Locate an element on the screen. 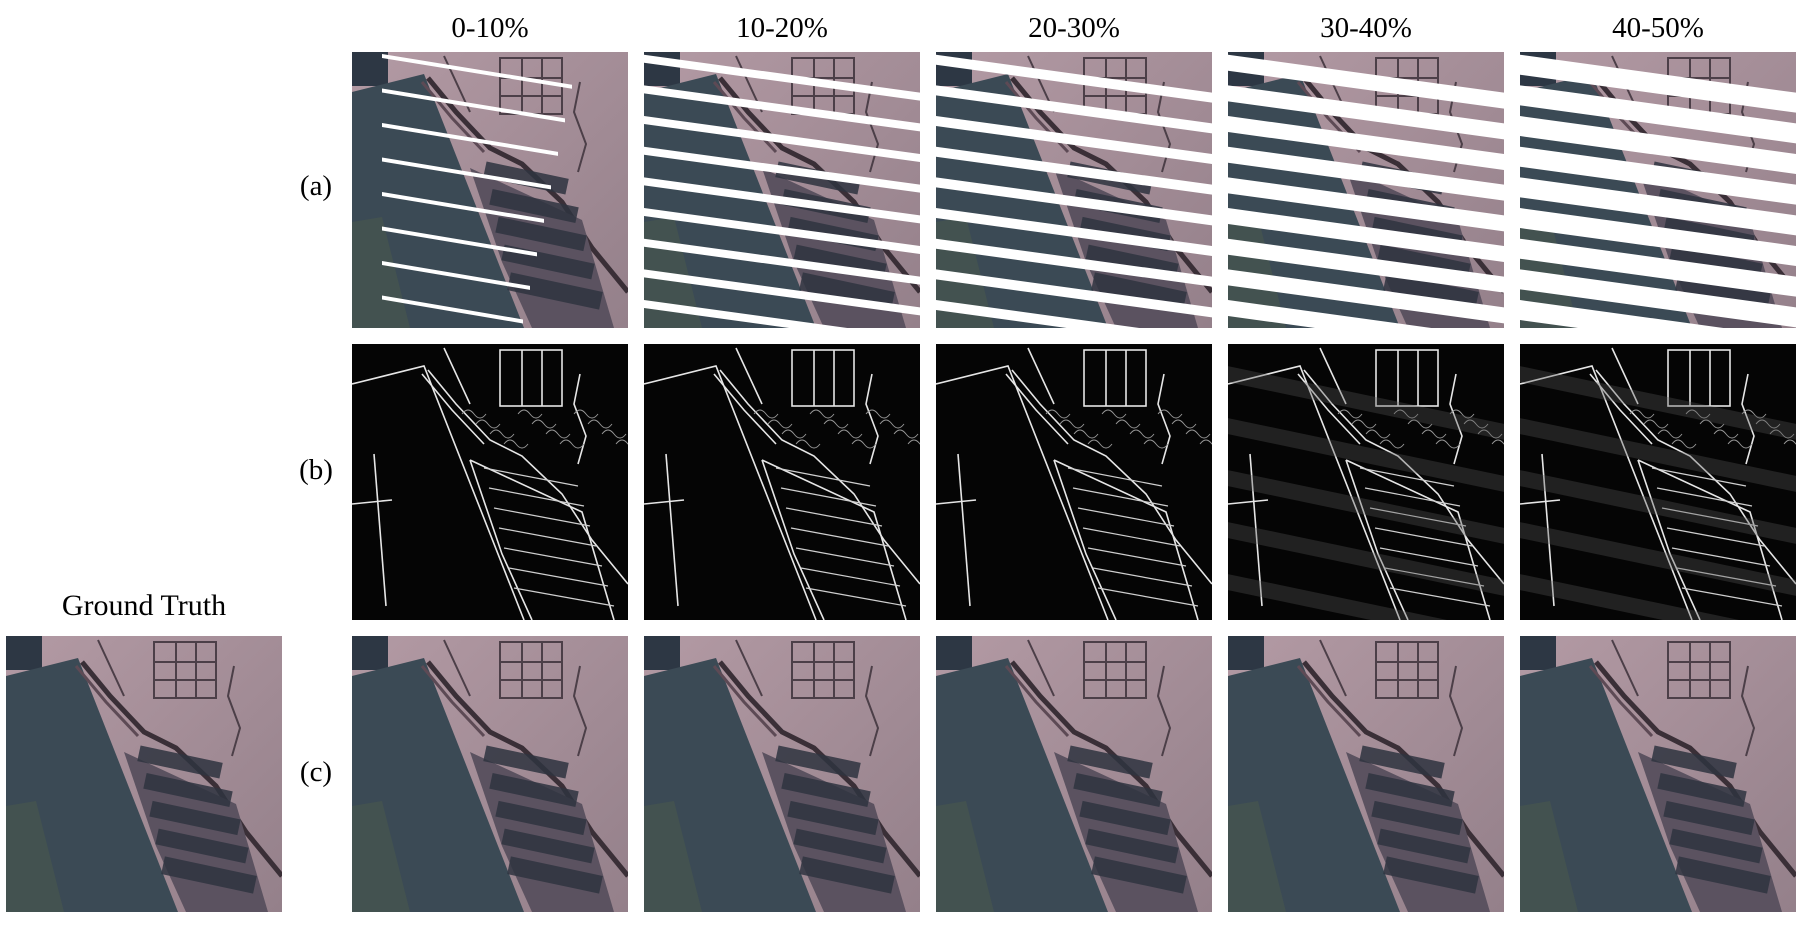 This screenshot has width=1800, height=929. ground-truth-image is located at coordinates (144, 774).